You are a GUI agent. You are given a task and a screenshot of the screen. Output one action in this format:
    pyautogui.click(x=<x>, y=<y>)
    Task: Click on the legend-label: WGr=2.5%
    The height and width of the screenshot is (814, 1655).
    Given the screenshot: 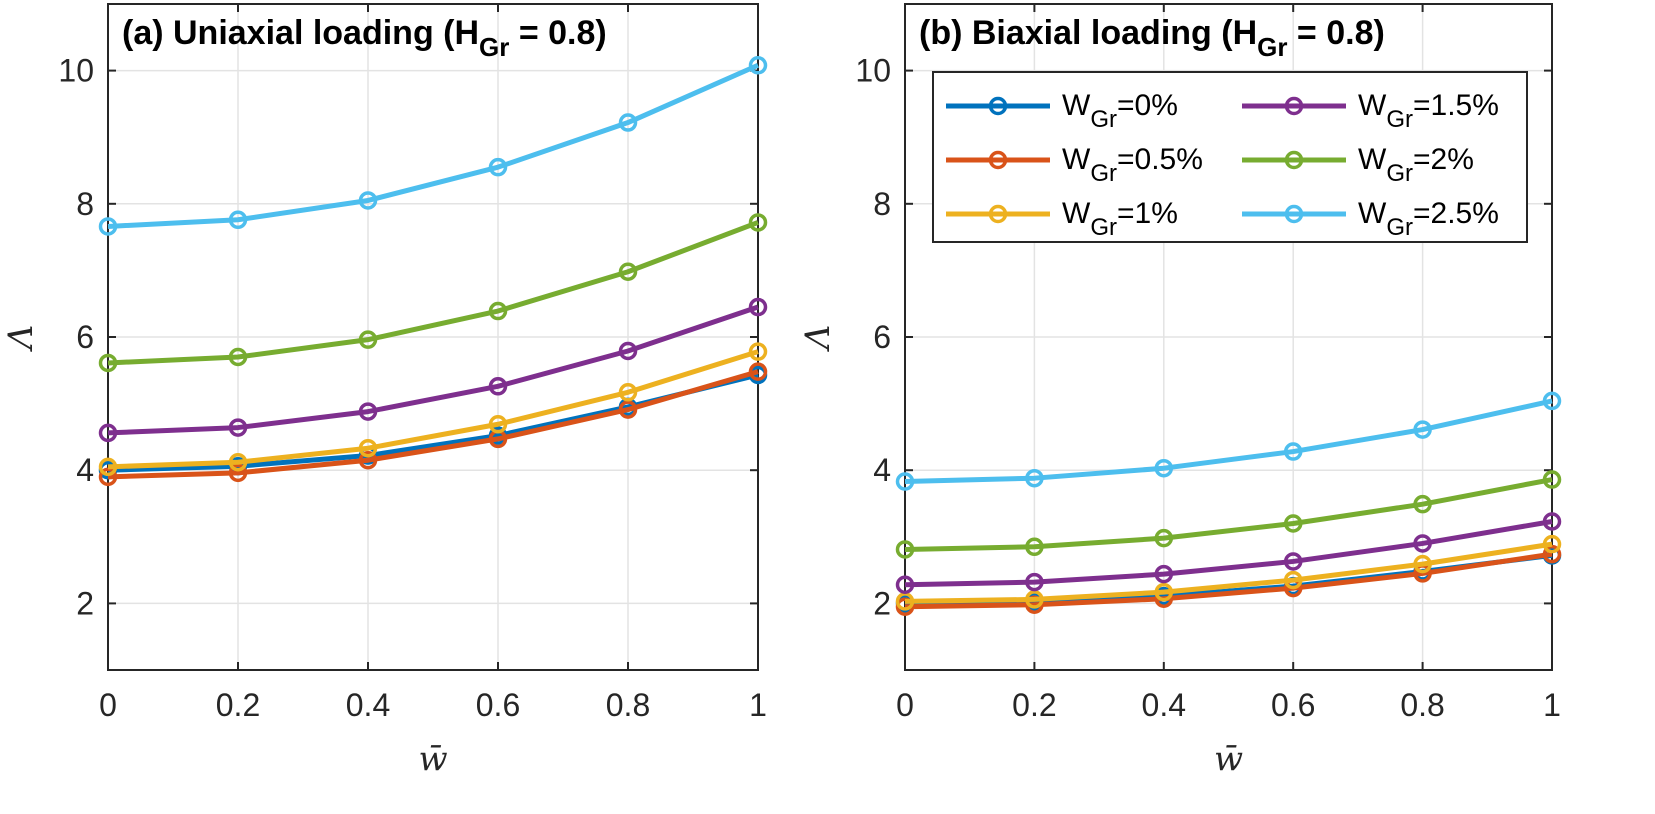 What is the action you would take?
    pyautogui.click(x=1428, y=219)
    